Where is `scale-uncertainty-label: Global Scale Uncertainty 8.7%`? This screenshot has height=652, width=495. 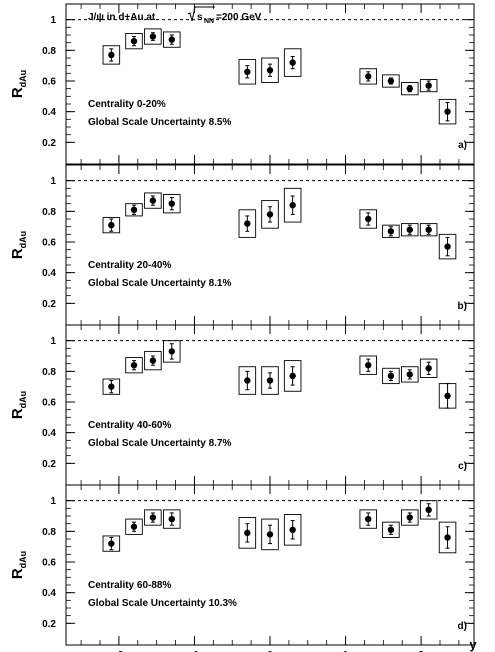
scale-uncertainty-label: Global Scale Uncertainty 8.7% is located at coordinates (159, 443).